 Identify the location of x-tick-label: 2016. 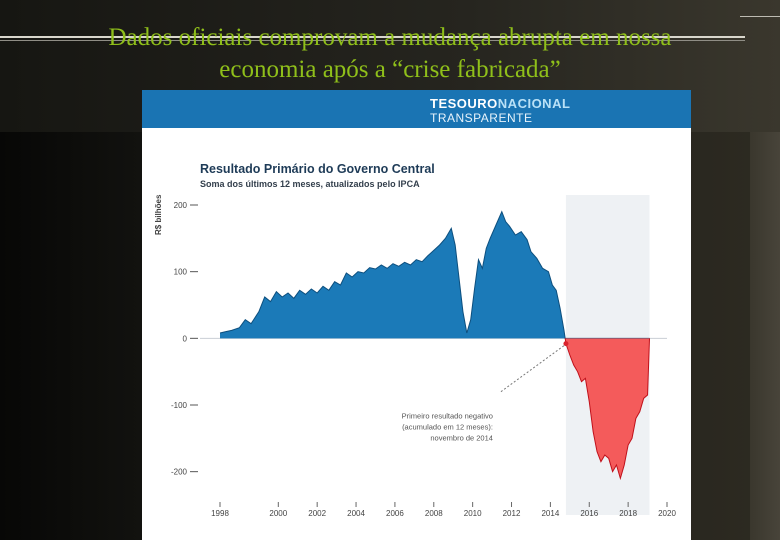
(589, 513).